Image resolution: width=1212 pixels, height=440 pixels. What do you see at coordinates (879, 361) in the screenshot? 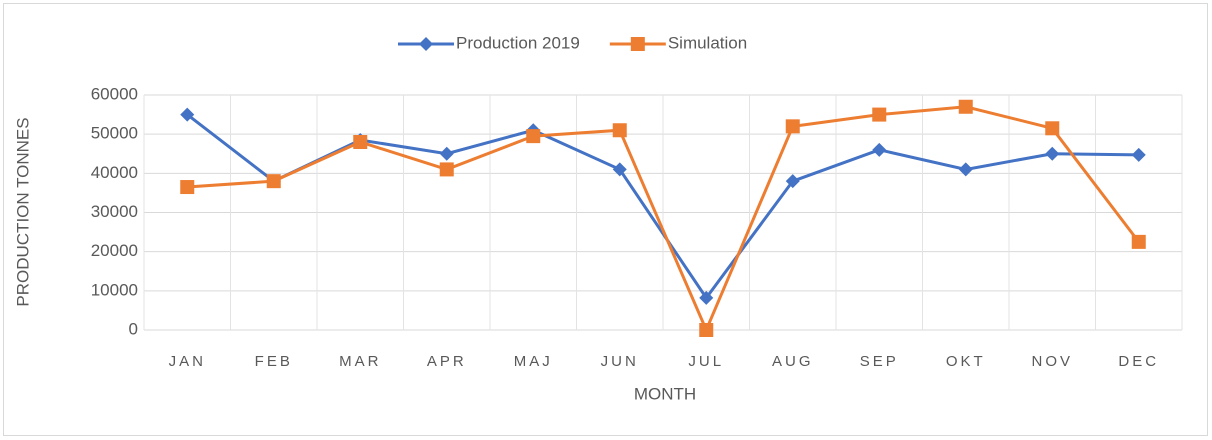
I see `x-tick-label: SEP` at bounding box center [879, 361].